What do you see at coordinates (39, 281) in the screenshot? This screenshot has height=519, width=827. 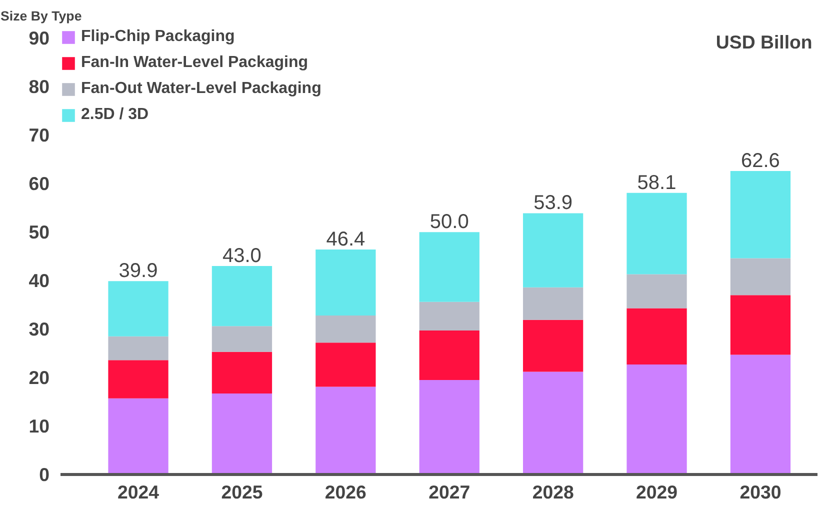 I see `y-tick-label: 40` at bounding box center [39, 281].